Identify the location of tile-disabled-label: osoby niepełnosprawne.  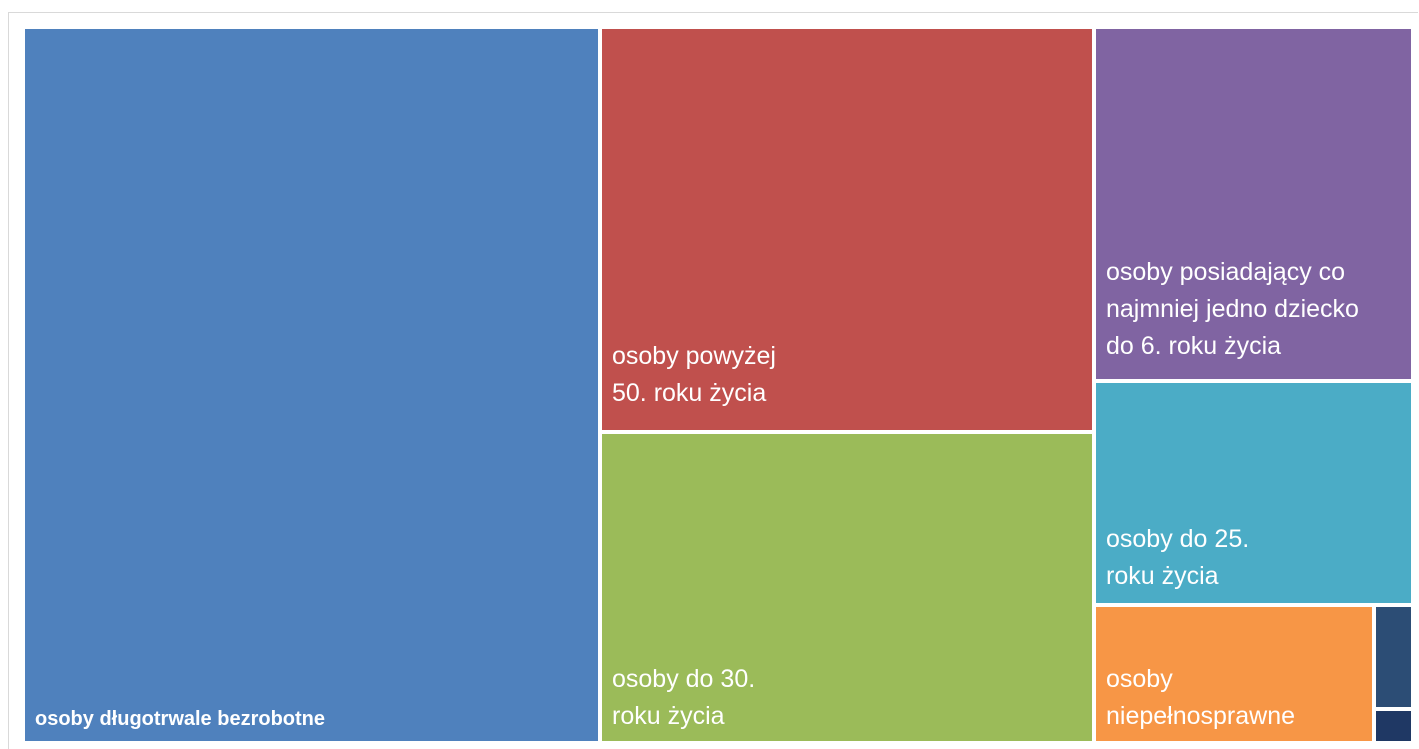
(1201, 697).